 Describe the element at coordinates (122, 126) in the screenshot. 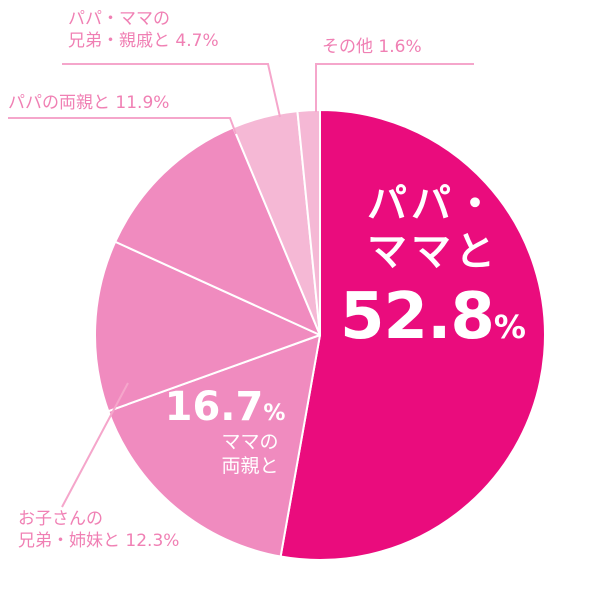

I see `leader-paternal-parents` at that location.